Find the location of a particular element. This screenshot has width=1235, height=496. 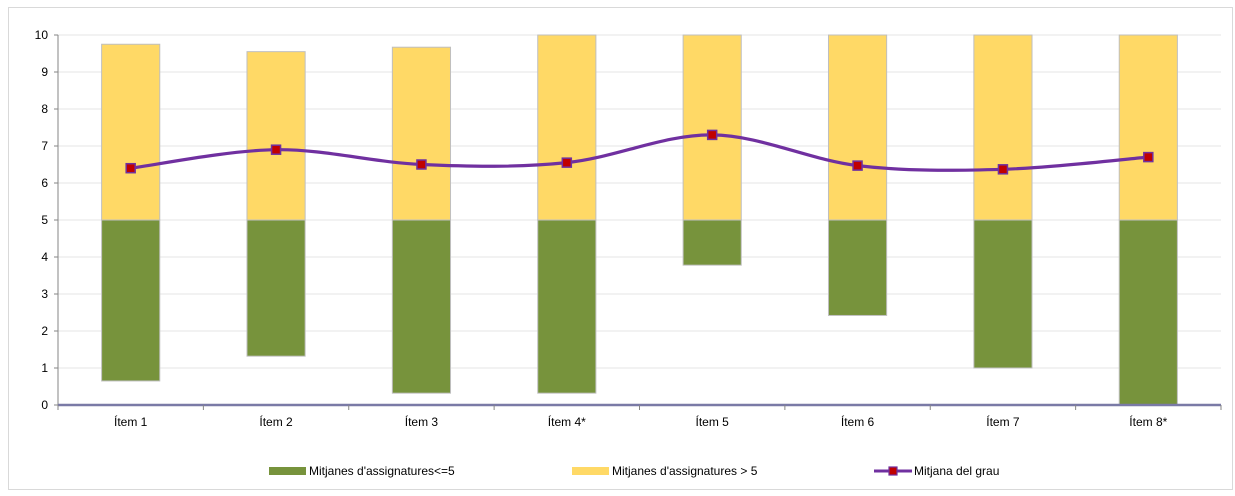

legend-label: Mitjanes d'assignatures<=5 is located at coordinates (382, 471).